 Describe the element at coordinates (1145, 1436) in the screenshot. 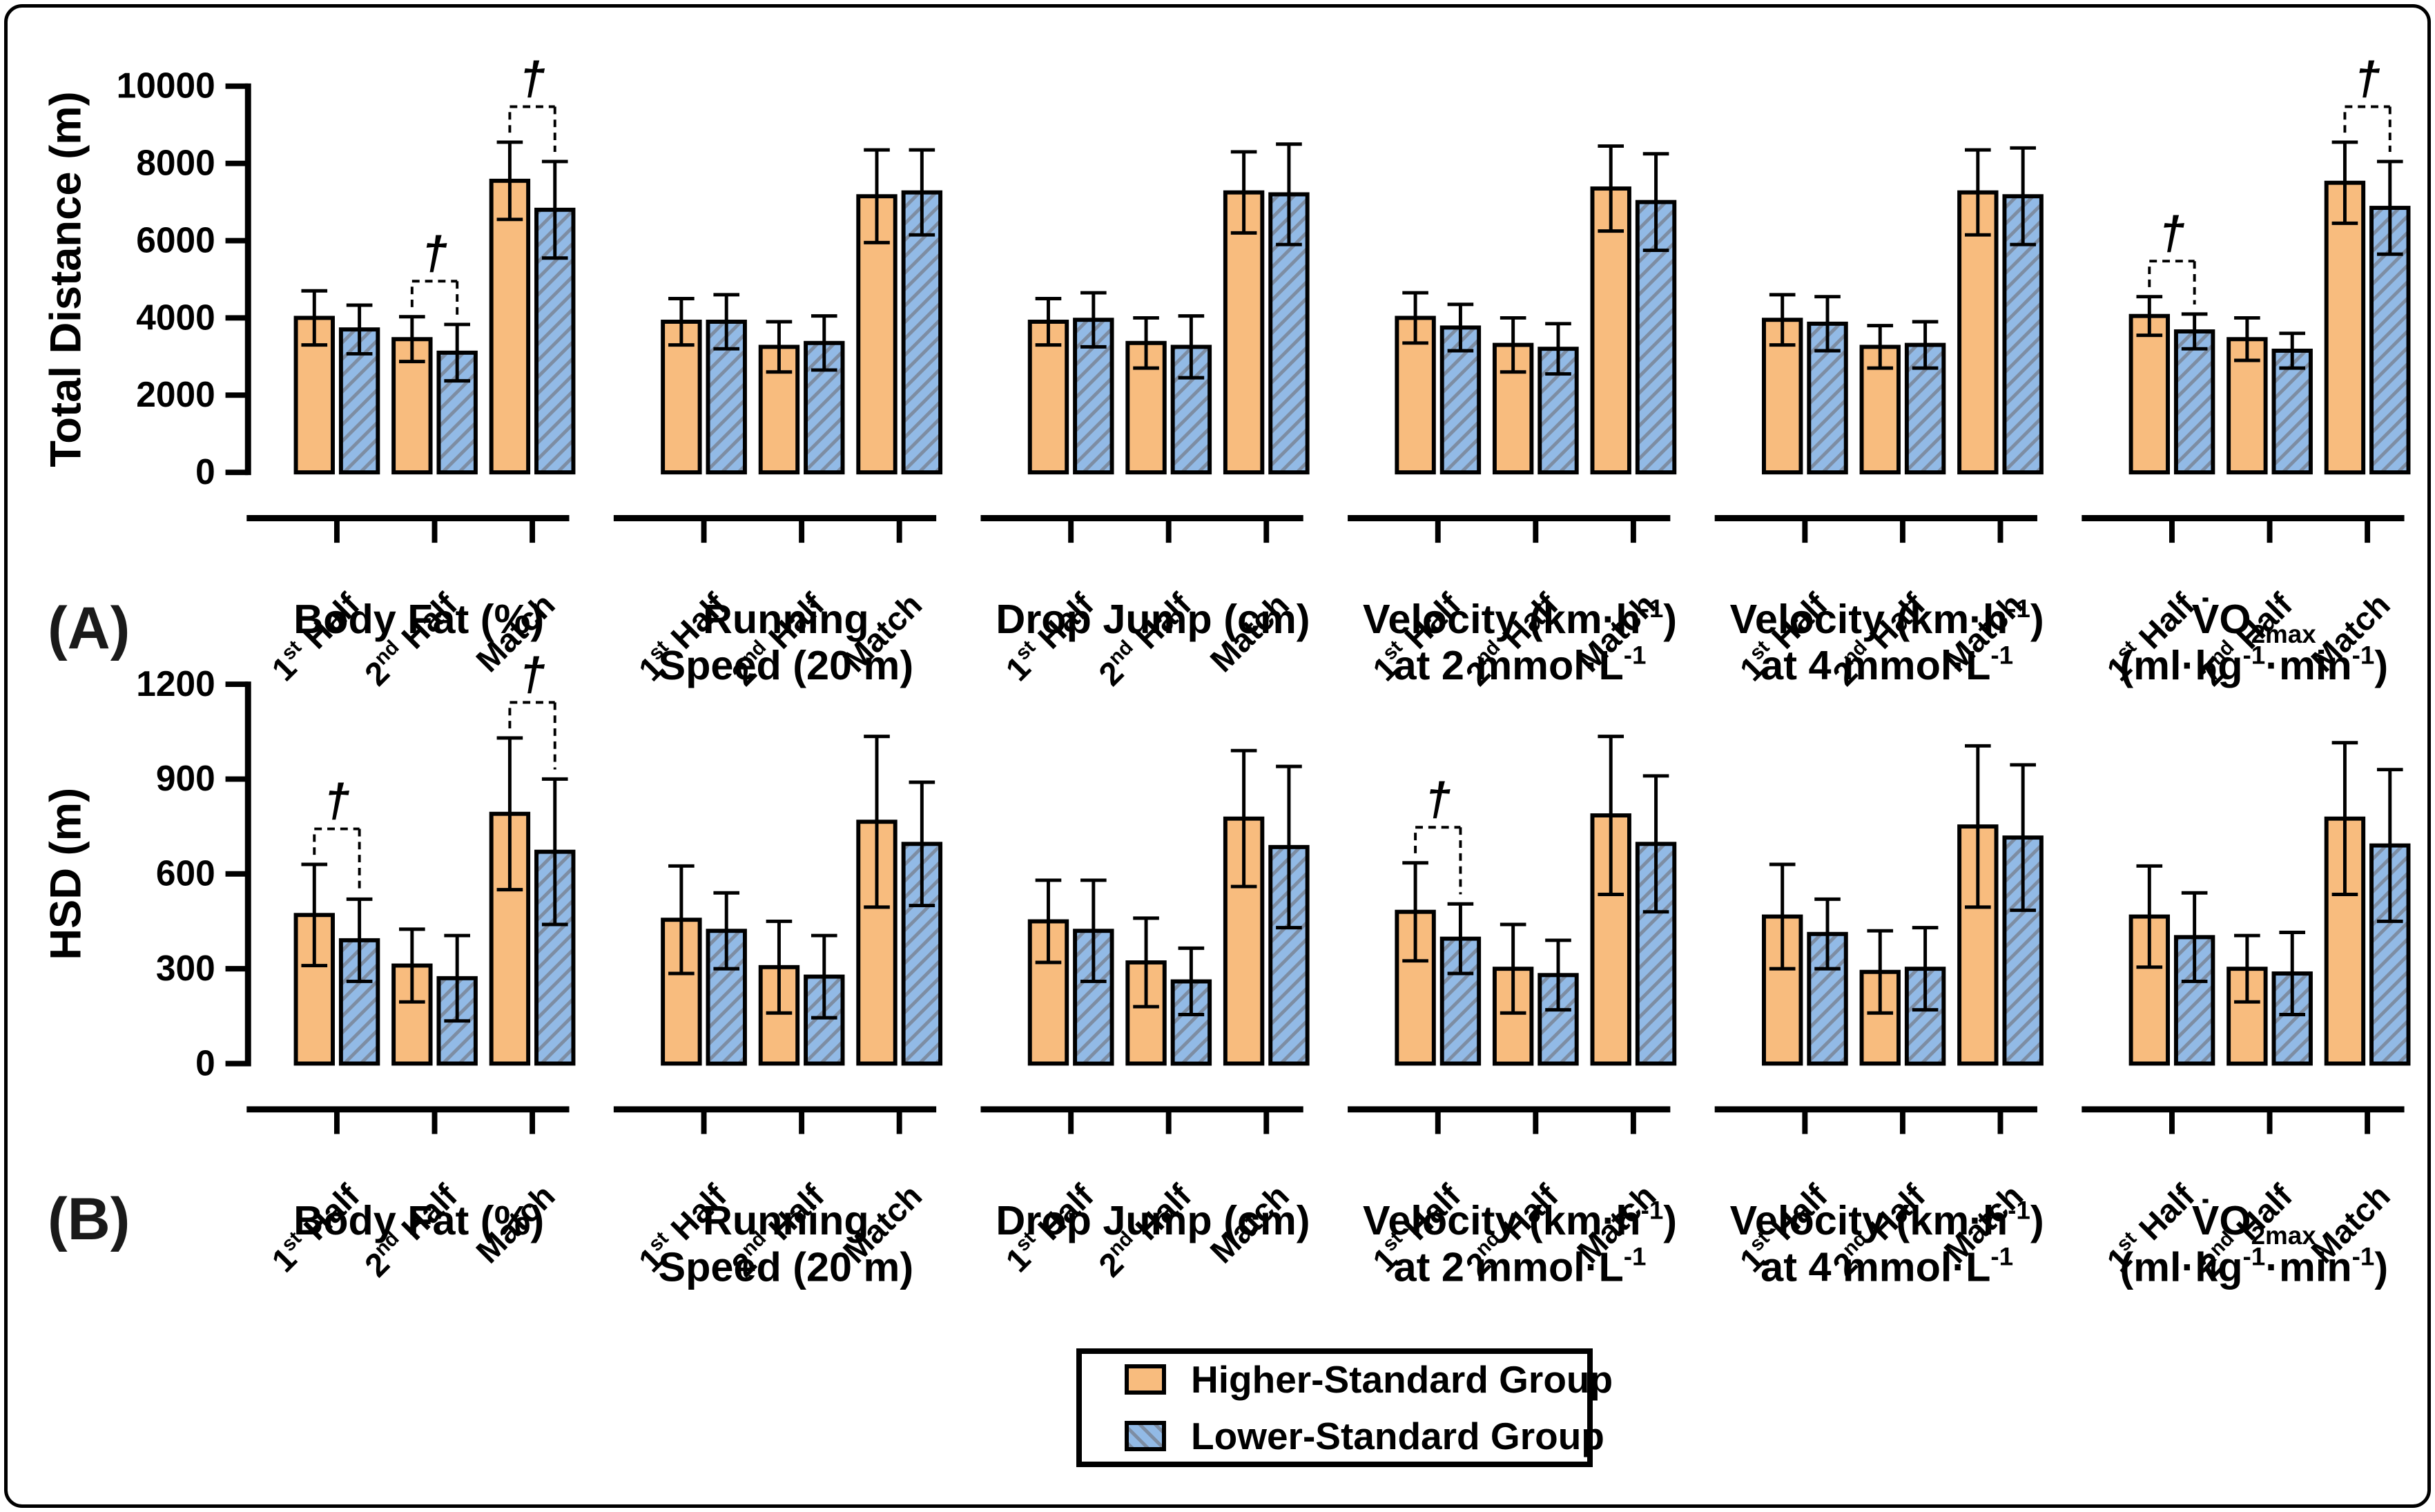

I see `legend-swatch-lower-standard` at that location.